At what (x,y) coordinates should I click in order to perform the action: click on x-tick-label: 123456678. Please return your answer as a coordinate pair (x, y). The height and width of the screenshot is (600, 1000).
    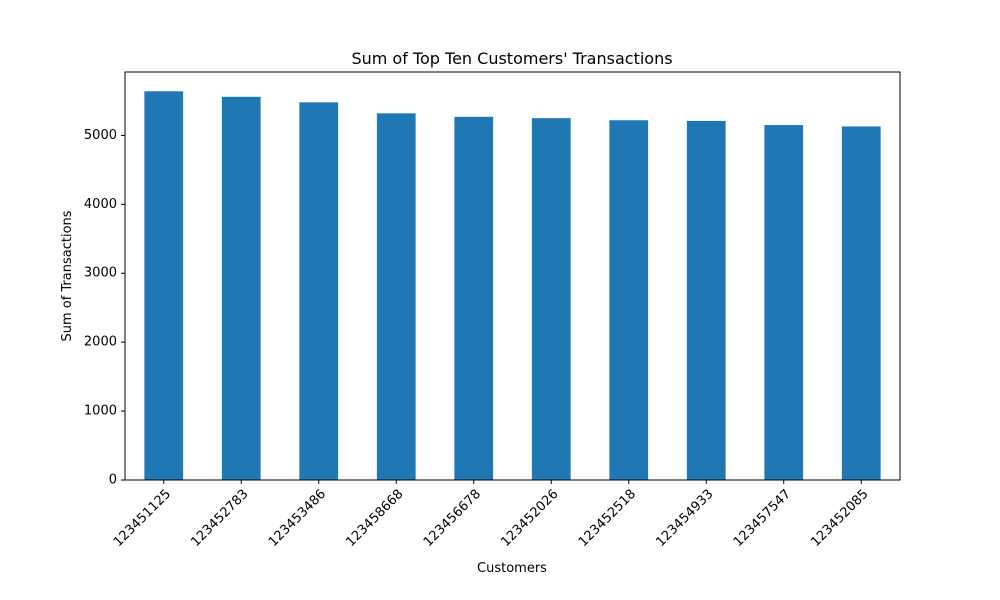
    Looking at the image, I should click on (452, 518).